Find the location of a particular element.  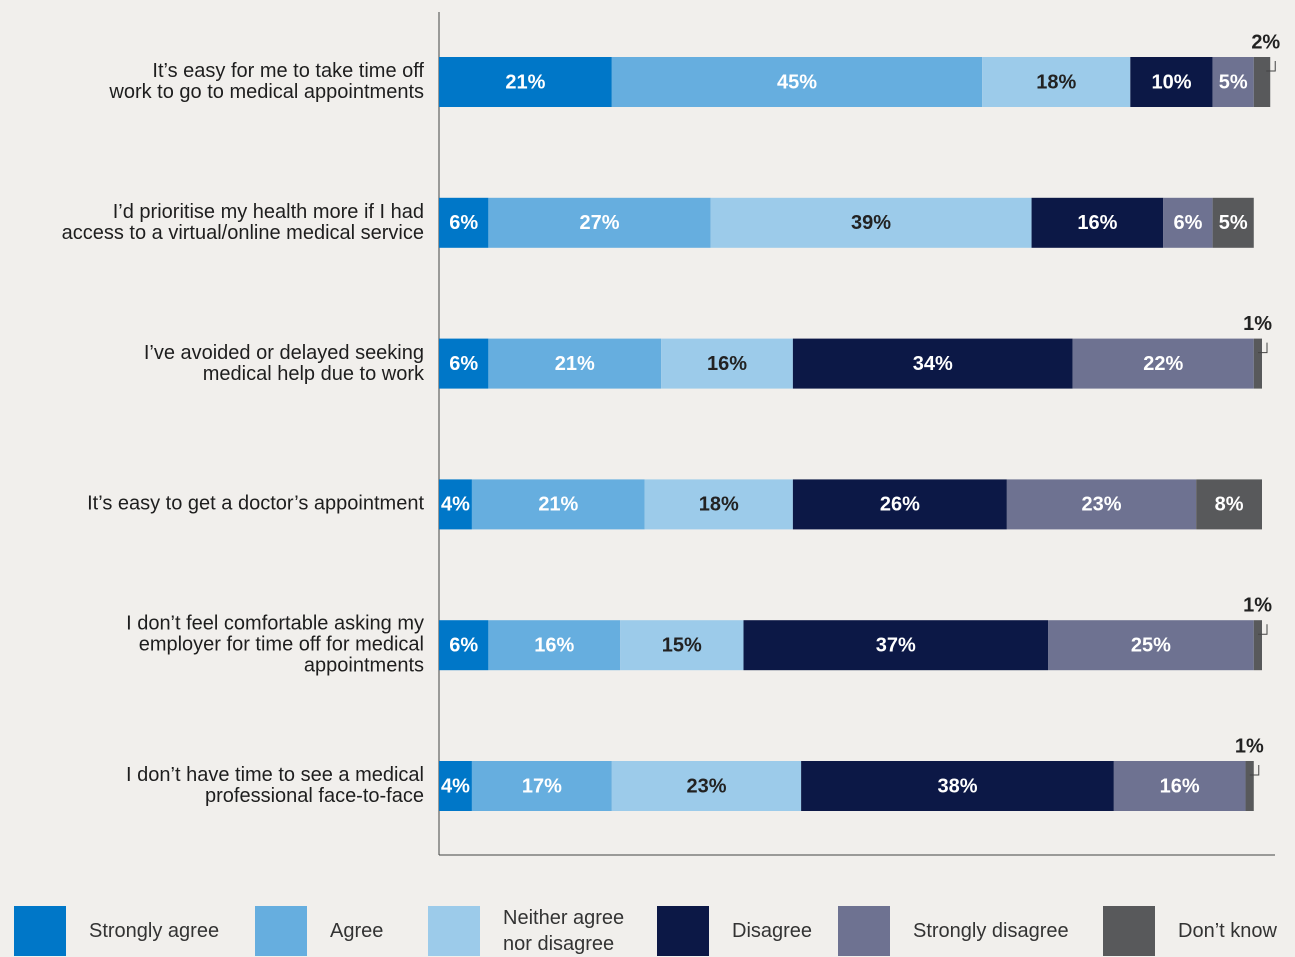

legend-label: Strongly agree is located at coordinates (154, 931).